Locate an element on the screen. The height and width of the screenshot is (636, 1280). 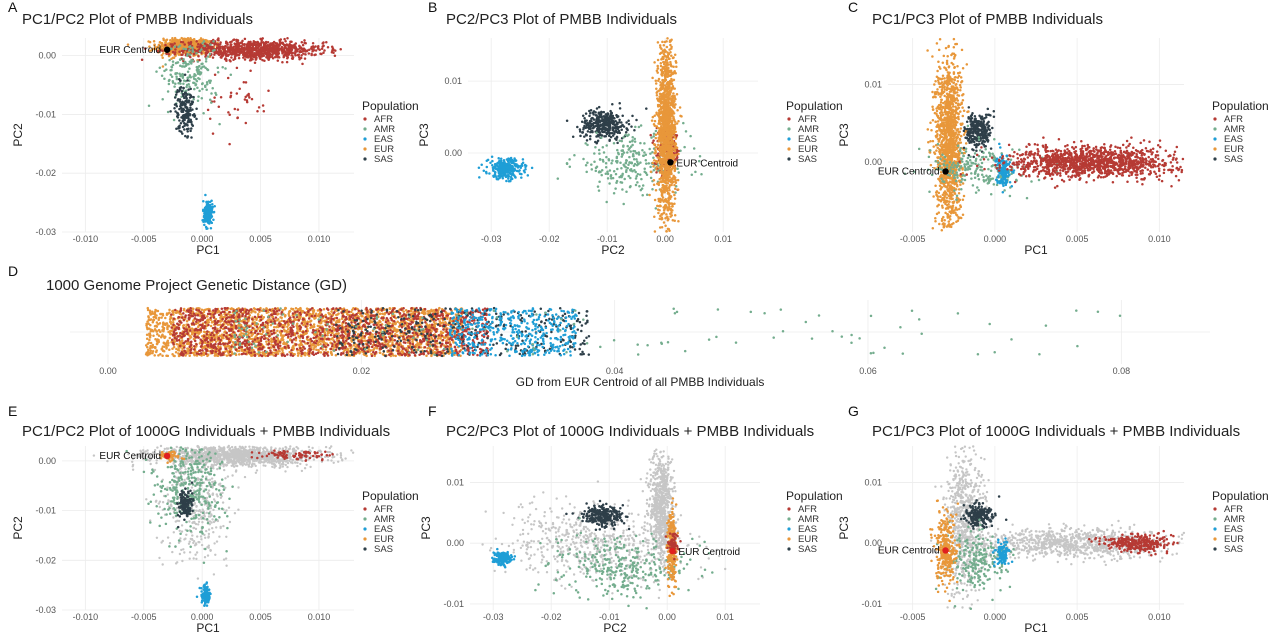
x-tick-label: 0.00 is located at coordinates (665, 239).